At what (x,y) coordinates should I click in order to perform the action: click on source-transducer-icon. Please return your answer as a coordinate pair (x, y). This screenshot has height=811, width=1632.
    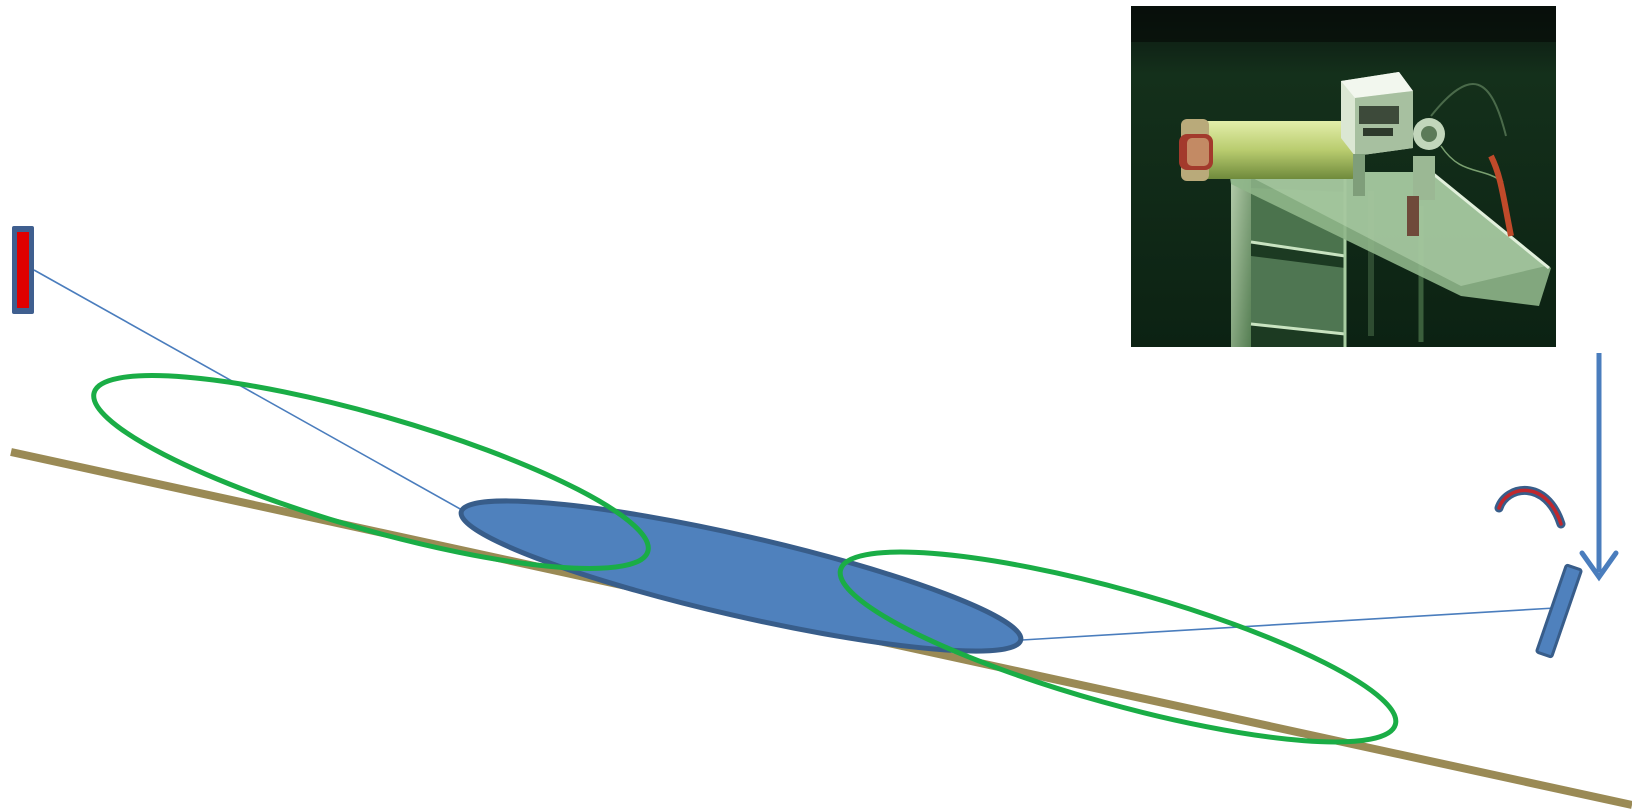
    Looking at the image, I should click on (23, 270).